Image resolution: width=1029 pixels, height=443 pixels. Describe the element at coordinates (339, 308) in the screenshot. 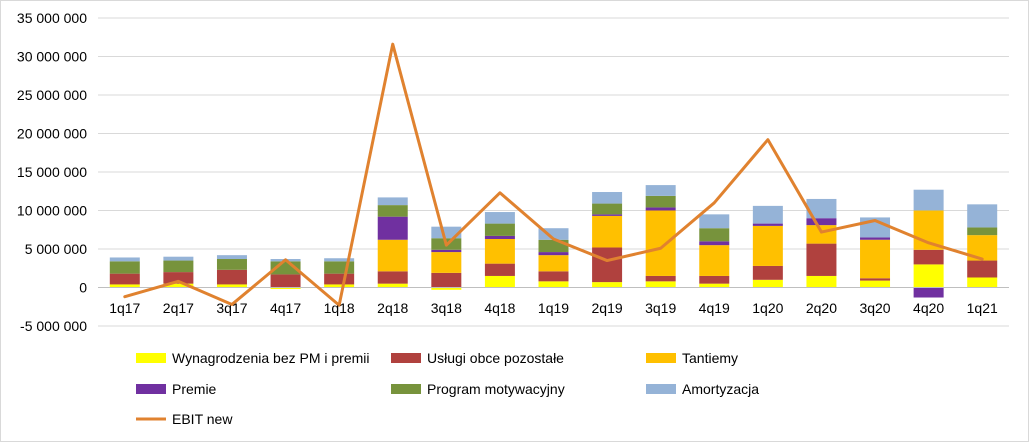

I see `x-tick-label: 1q18` at that location.